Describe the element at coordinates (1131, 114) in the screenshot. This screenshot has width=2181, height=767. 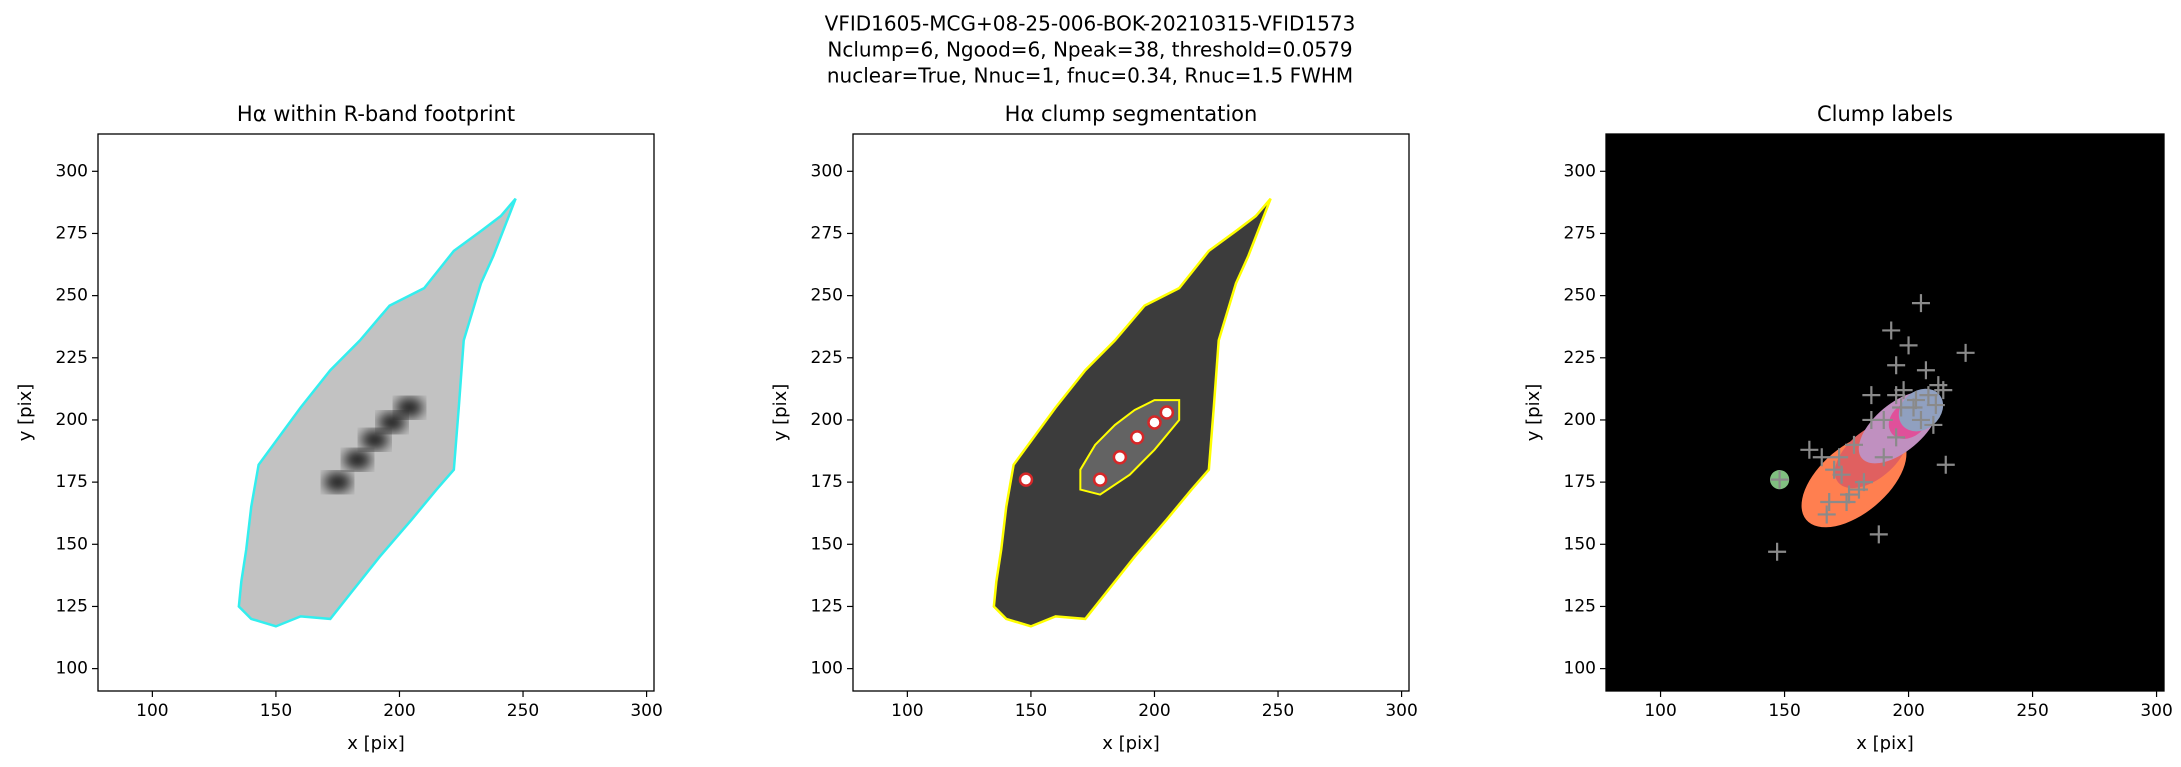
I see `panel-title: Hα clump segmentation` at that location.